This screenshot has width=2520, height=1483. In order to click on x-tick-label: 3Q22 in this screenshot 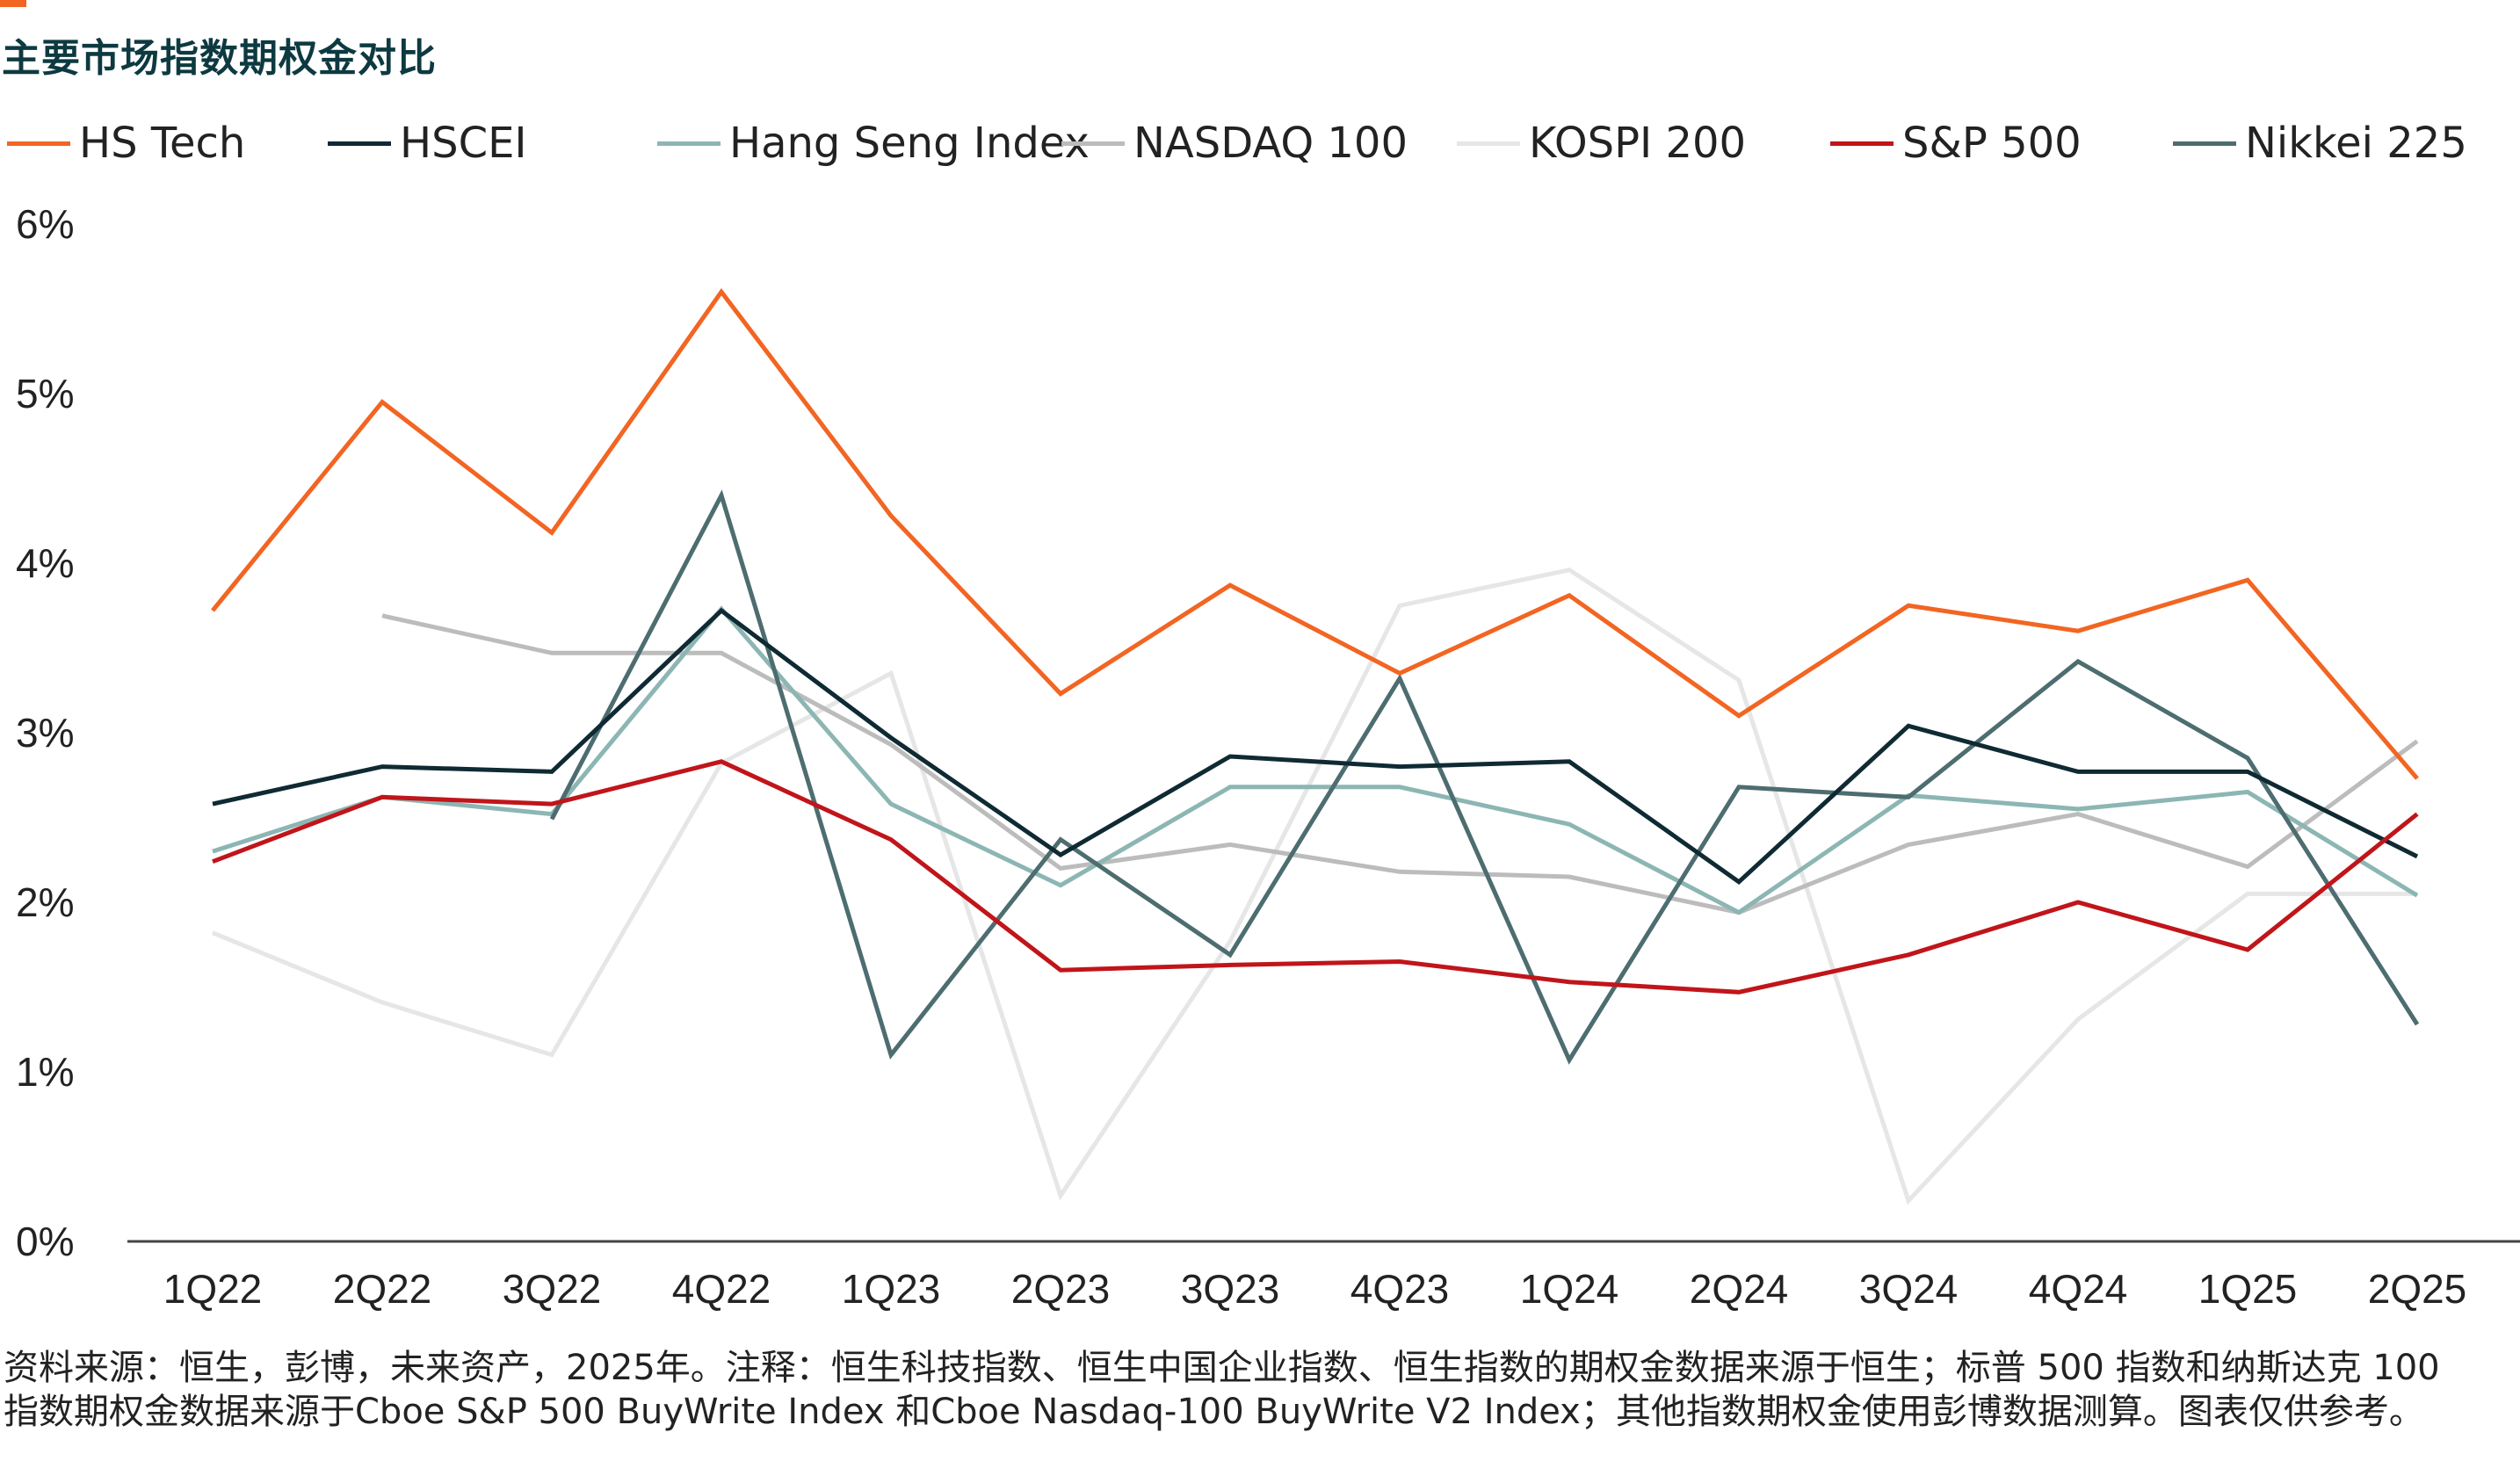, I will do `click(552, 1289)`.